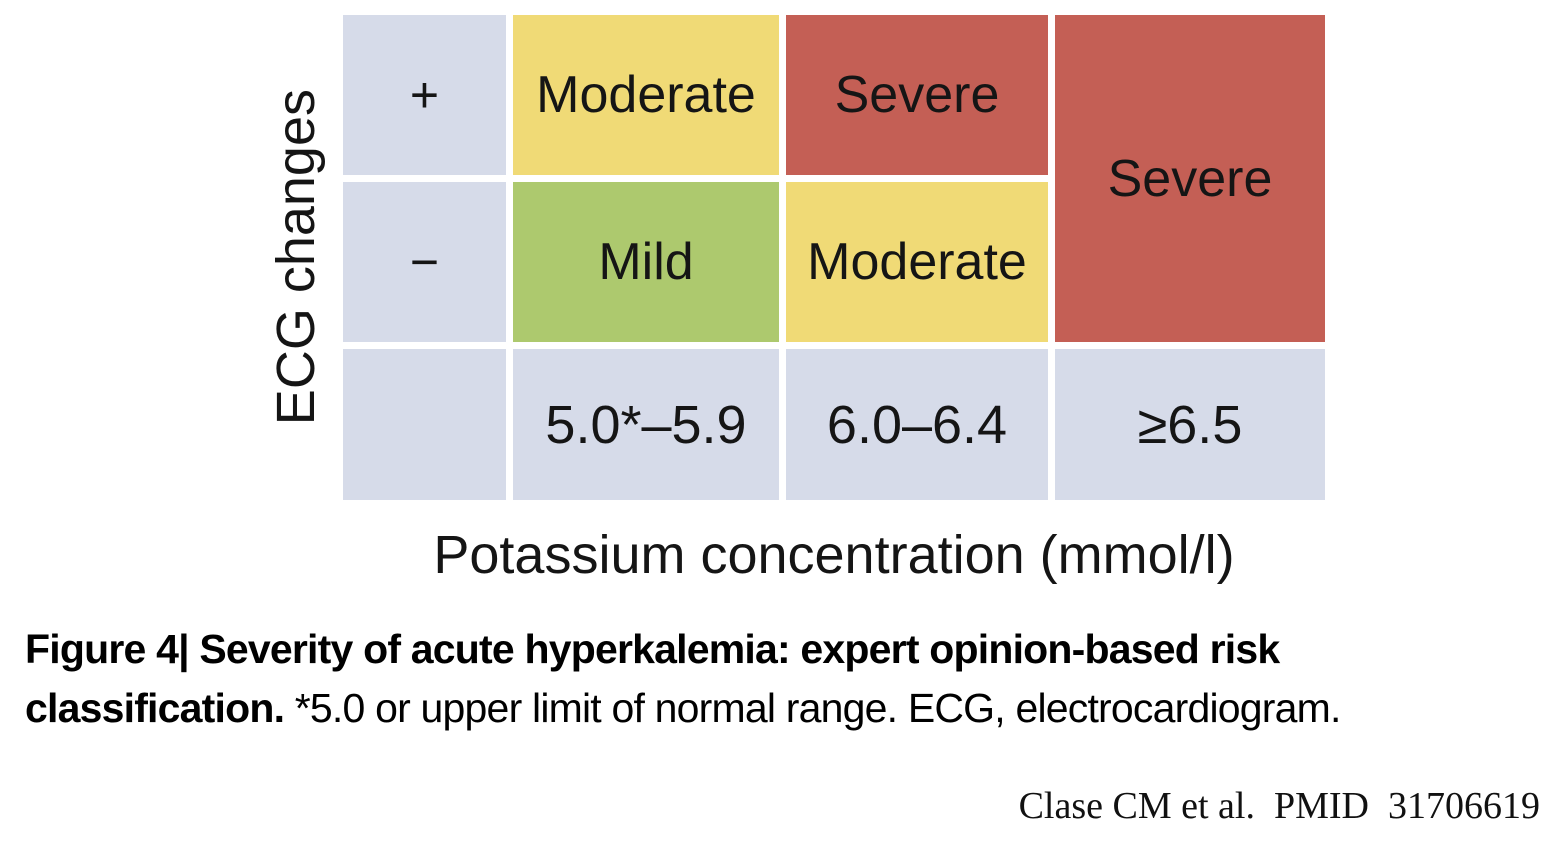  I want to click on cell-moderate-row1: Moderate, so click(646, 95).